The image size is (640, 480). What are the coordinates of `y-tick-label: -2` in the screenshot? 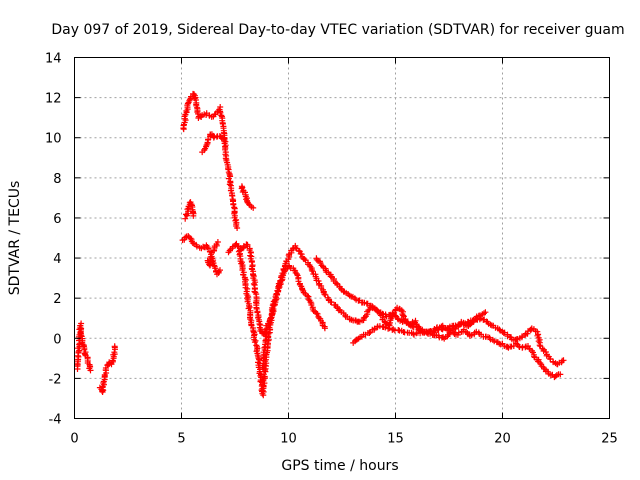 It's located at (55, 379).